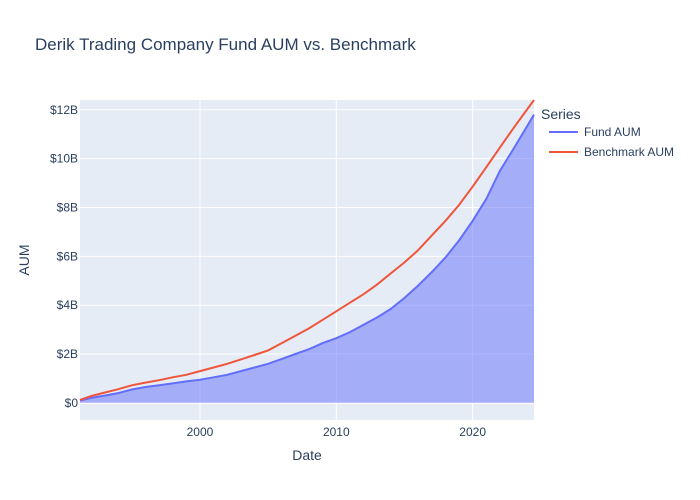  Describe the element at coordinates (67, 207) in the screenshot. I see `y-tick-label: $8B` at that location.